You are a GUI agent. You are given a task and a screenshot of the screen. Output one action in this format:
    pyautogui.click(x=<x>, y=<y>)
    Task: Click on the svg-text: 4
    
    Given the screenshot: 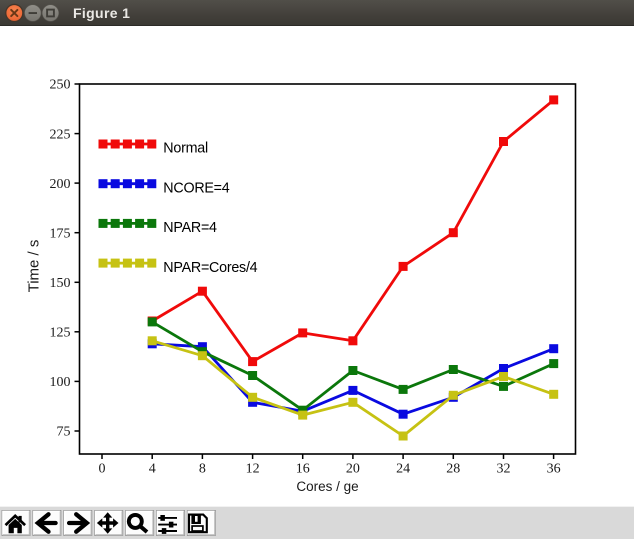 What is the action you would take?
    pyautogui.click(x=152, y=469)
    